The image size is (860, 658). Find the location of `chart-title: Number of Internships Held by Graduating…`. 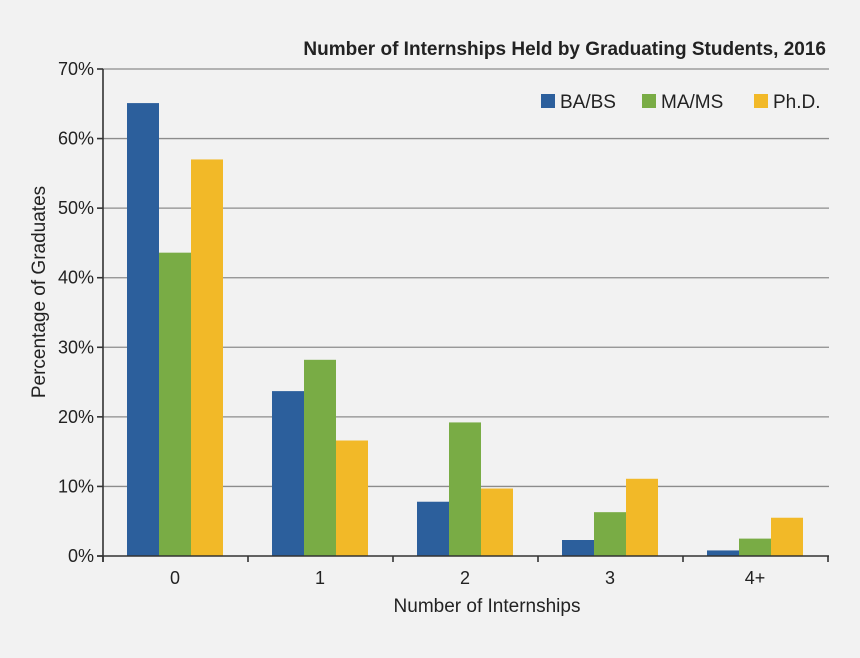

chart-title: Number of Internships Held by Graduating… is located at coordinates (564, 49).